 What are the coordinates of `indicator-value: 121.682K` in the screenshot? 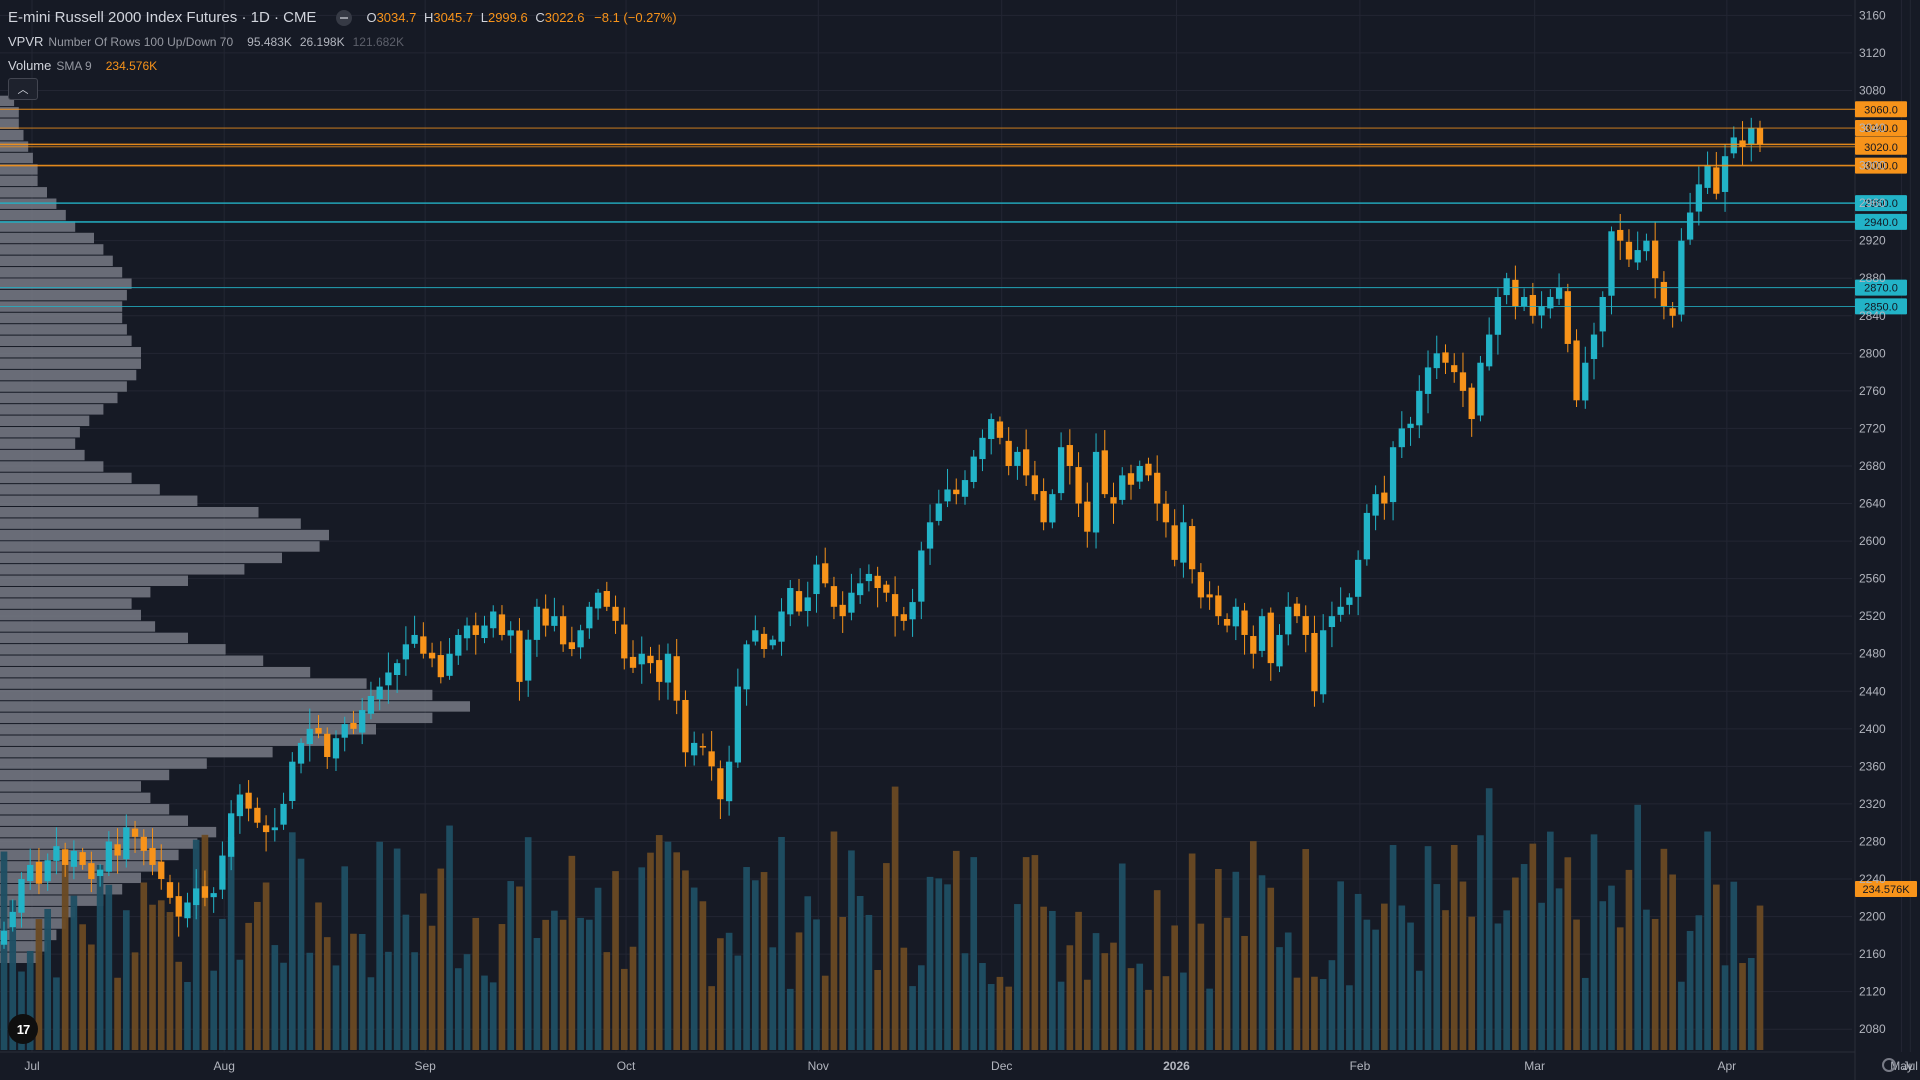 It's located at (378, 42).